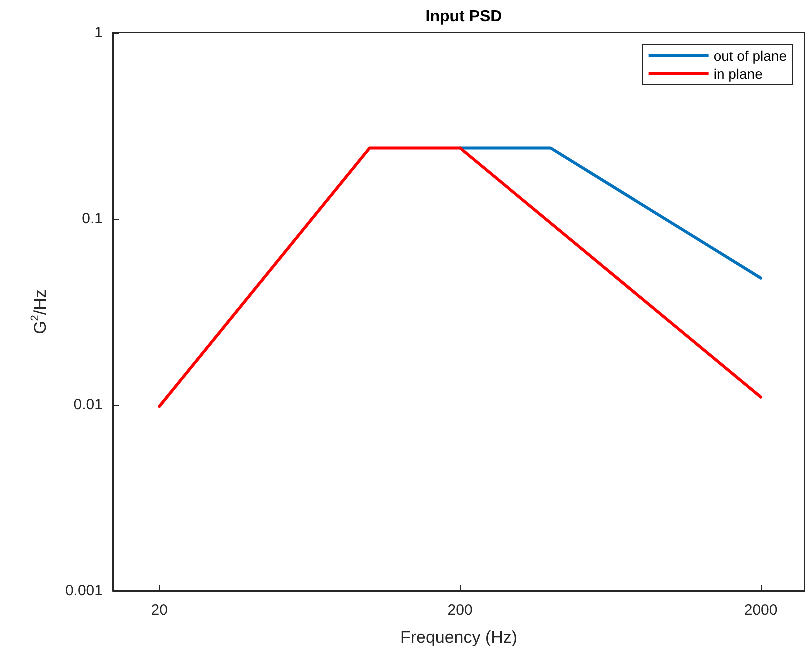  Describe the element at coordinates (92, 219) in the screenshot. I see `y-tick-label: 0.1` at that location.